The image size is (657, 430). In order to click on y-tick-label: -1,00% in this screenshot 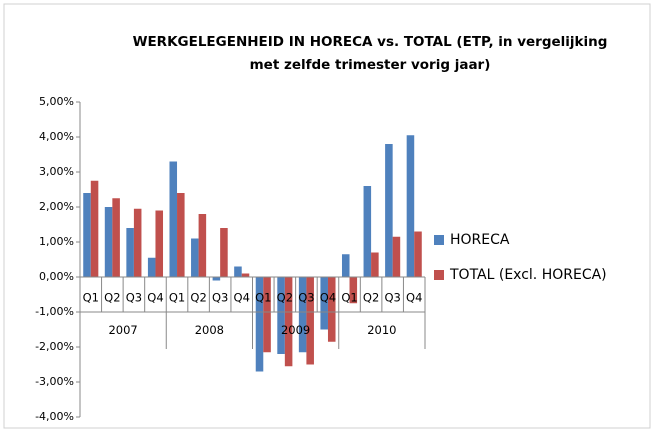, I will do `click(54, 311)`.